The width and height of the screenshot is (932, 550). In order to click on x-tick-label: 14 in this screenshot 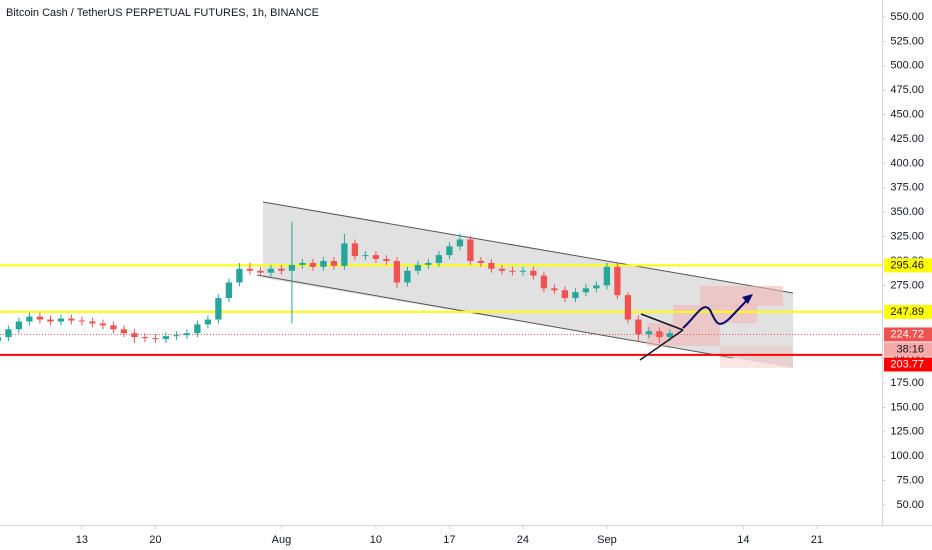, I will do `click(743, 540)`.